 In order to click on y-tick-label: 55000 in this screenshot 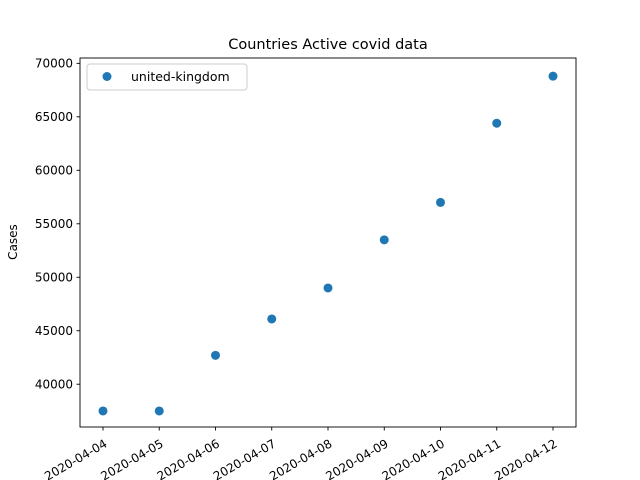, I will do `click(54, 224)`.